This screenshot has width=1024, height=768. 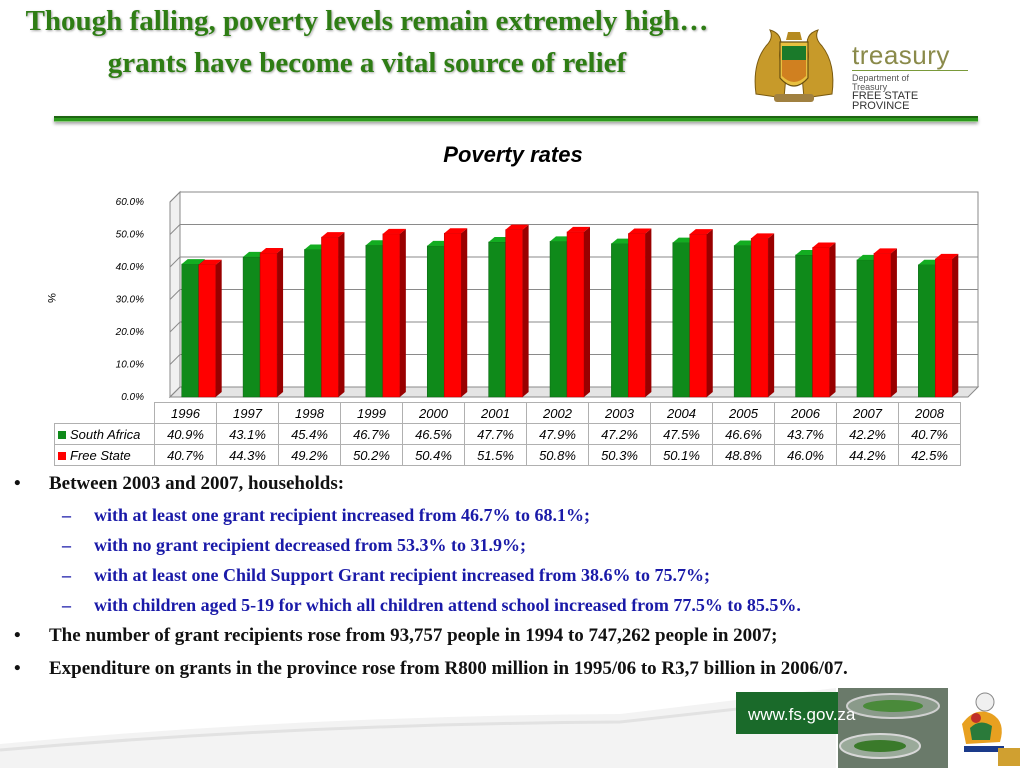 I want to click on table-year-2002: 2002, so click(x=557, y=413).